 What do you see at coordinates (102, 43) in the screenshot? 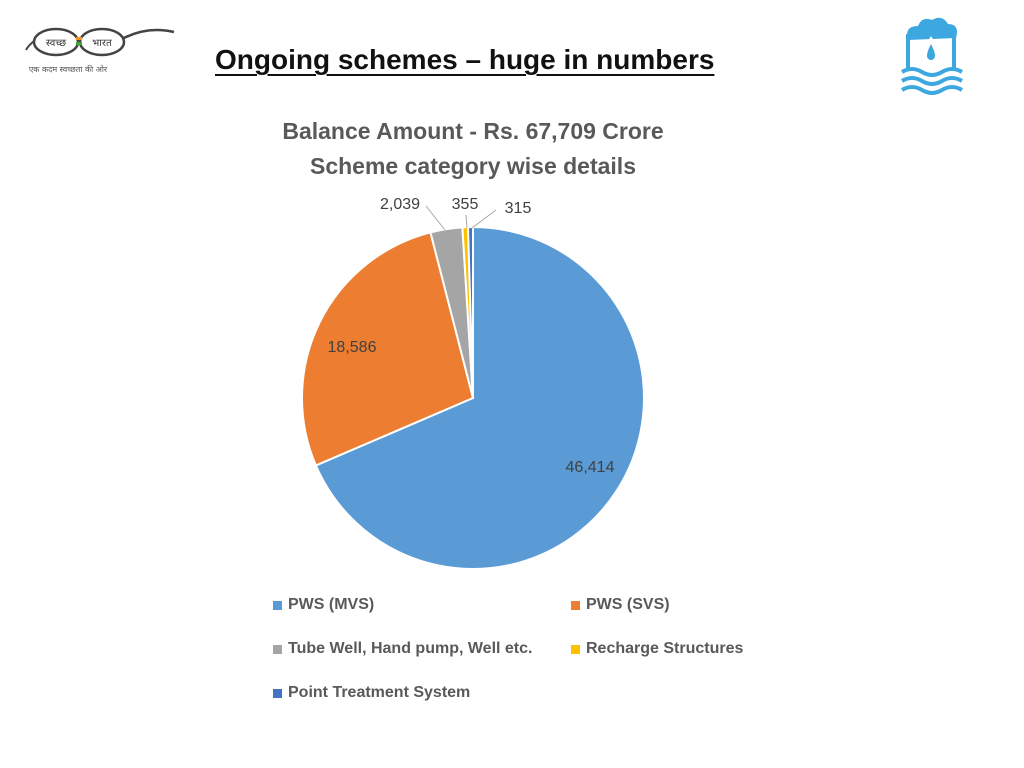
I see `logo-text-bharat: भारत` at bounding box center [102, 43].